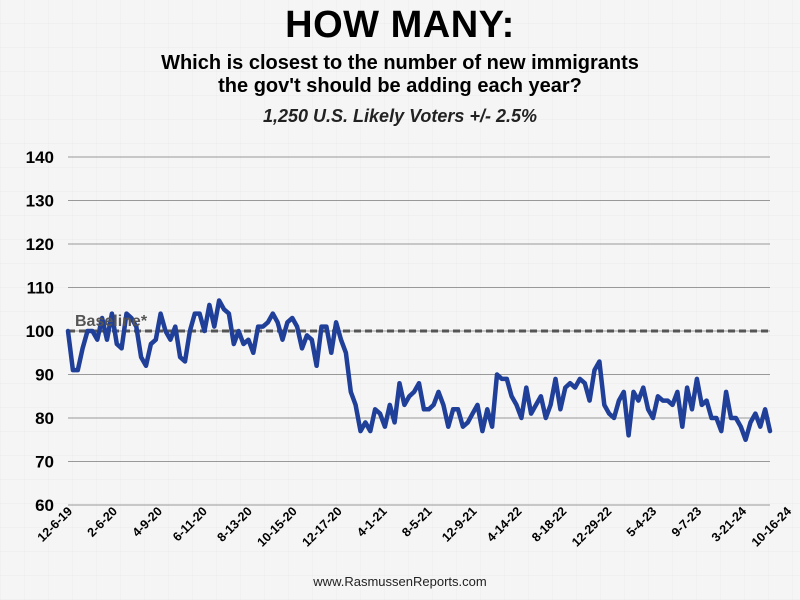  I want to click on x-tick-label: 8-5-21, so click(416, 521).